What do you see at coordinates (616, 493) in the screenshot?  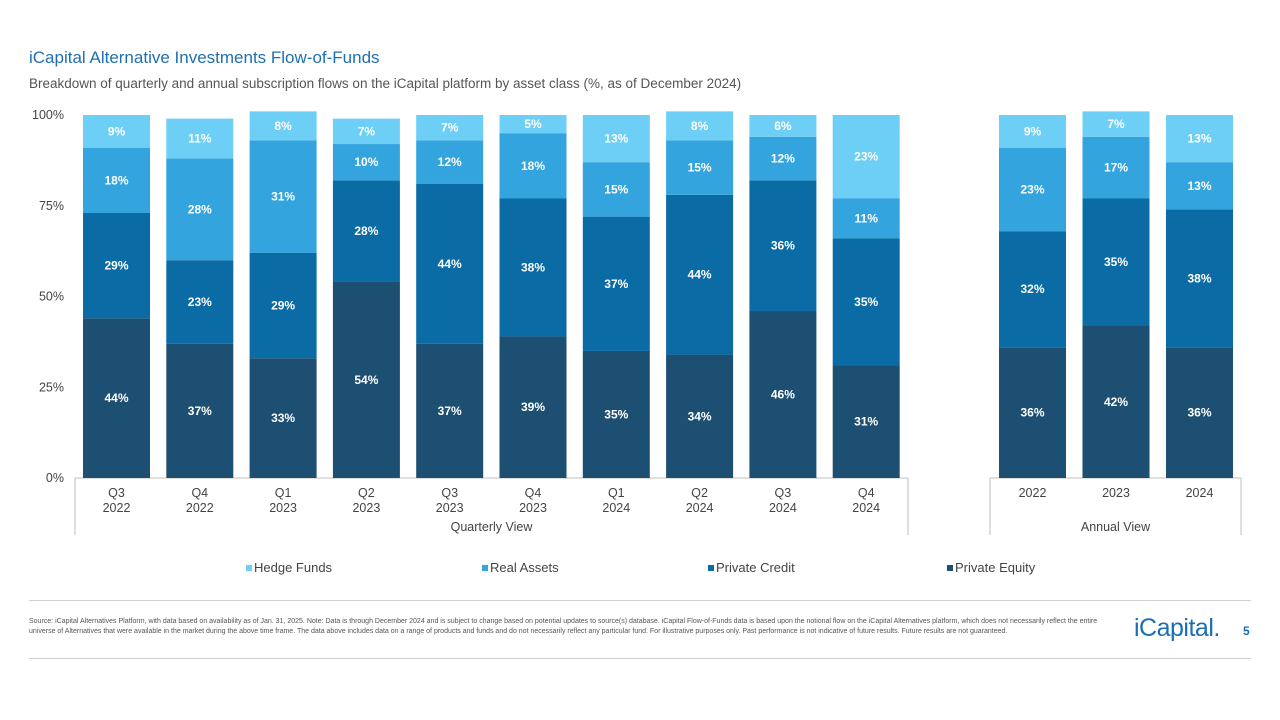 I see `x-tick-label: Q1` at bounding box center [616, 493].